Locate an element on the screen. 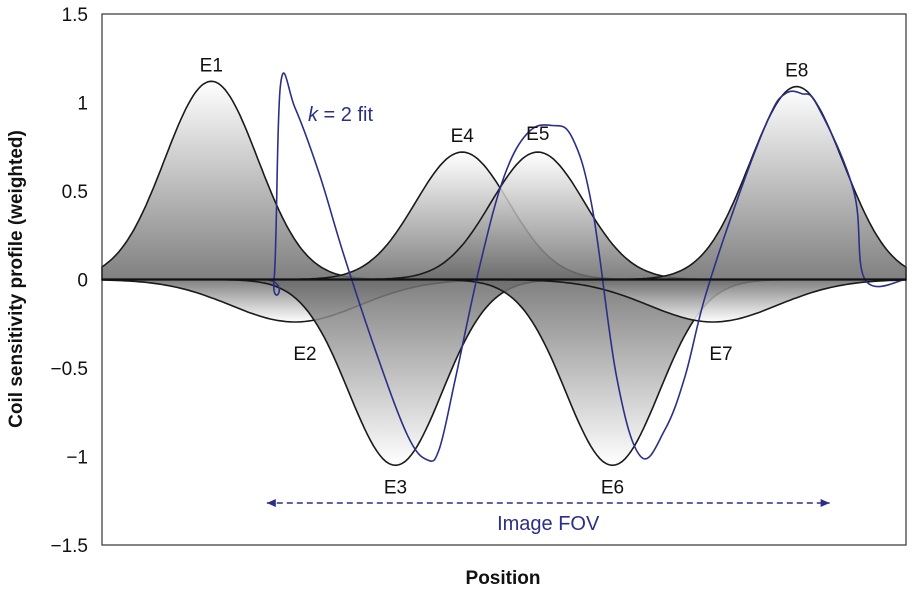 The image size is (914, 594). y-axis-label: Coil sensitivity profile (weighted) is located at coordinates (16, 279).